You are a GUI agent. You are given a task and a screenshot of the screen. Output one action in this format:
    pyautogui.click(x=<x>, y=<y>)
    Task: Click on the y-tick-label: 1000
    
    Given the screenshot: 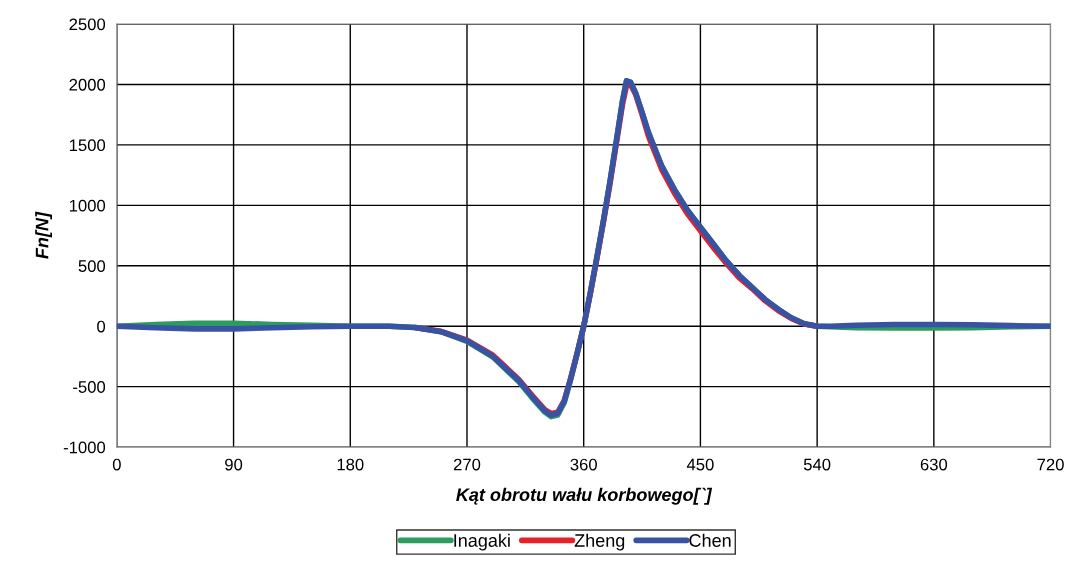 What is the action you would take?
    pyautogui.click(x=87, y=205)
    